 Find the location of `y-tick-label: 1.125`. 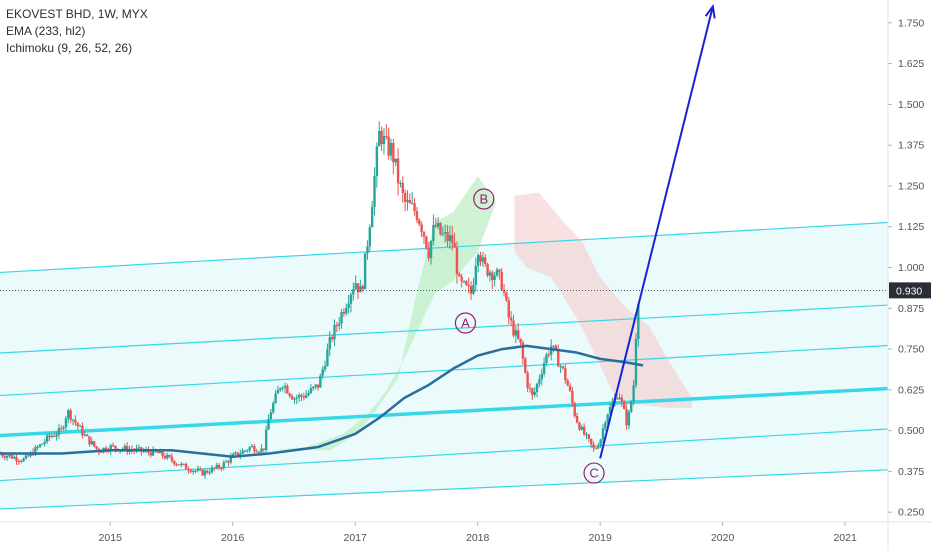

y-tick-label: 1.125 is located at coordinates (911, 227).